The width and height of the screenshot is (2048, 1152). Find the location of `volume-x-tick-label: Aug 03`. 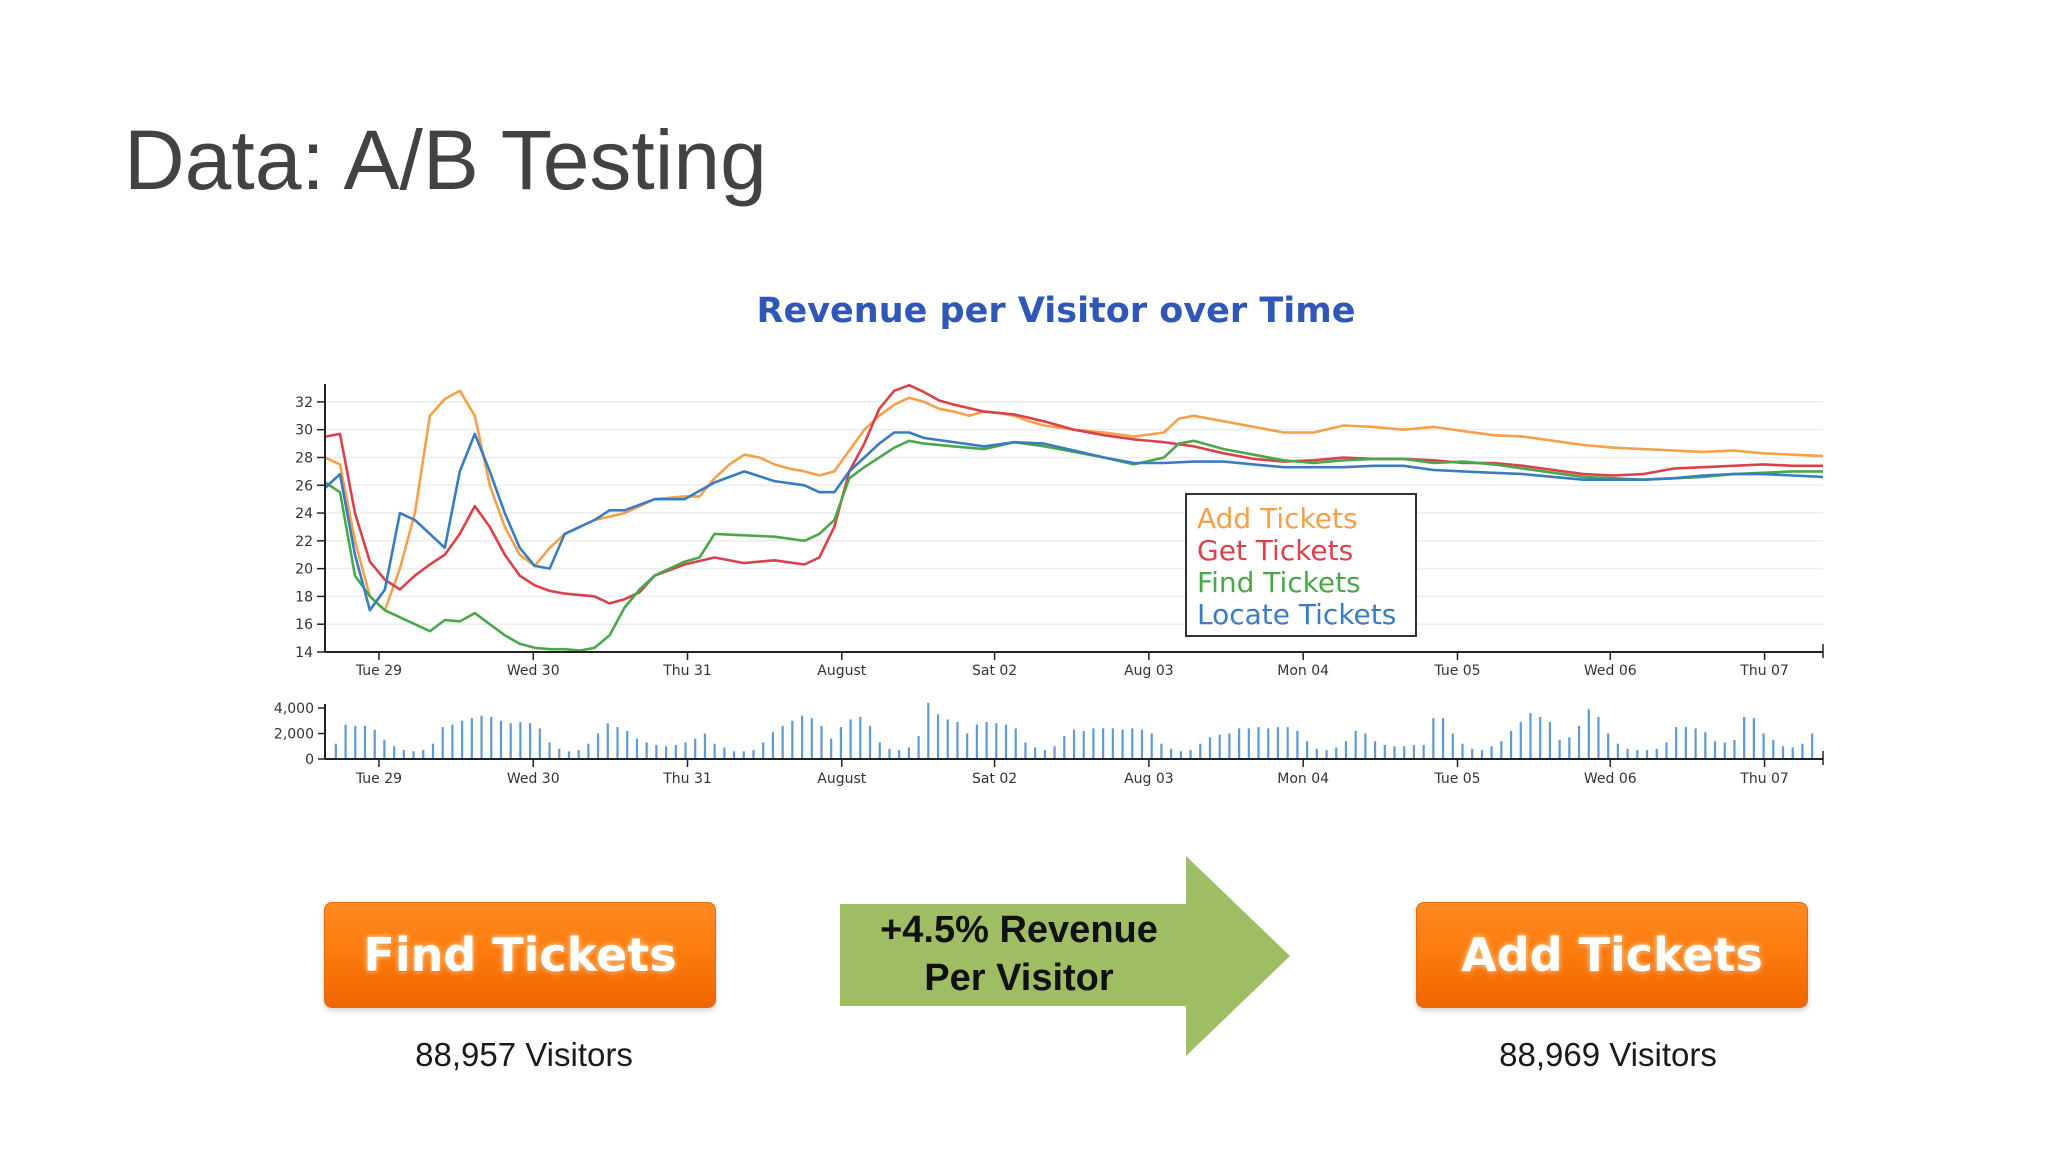

volume-x-tick-label: Aug 03 is located at coordinates (1149, 779).